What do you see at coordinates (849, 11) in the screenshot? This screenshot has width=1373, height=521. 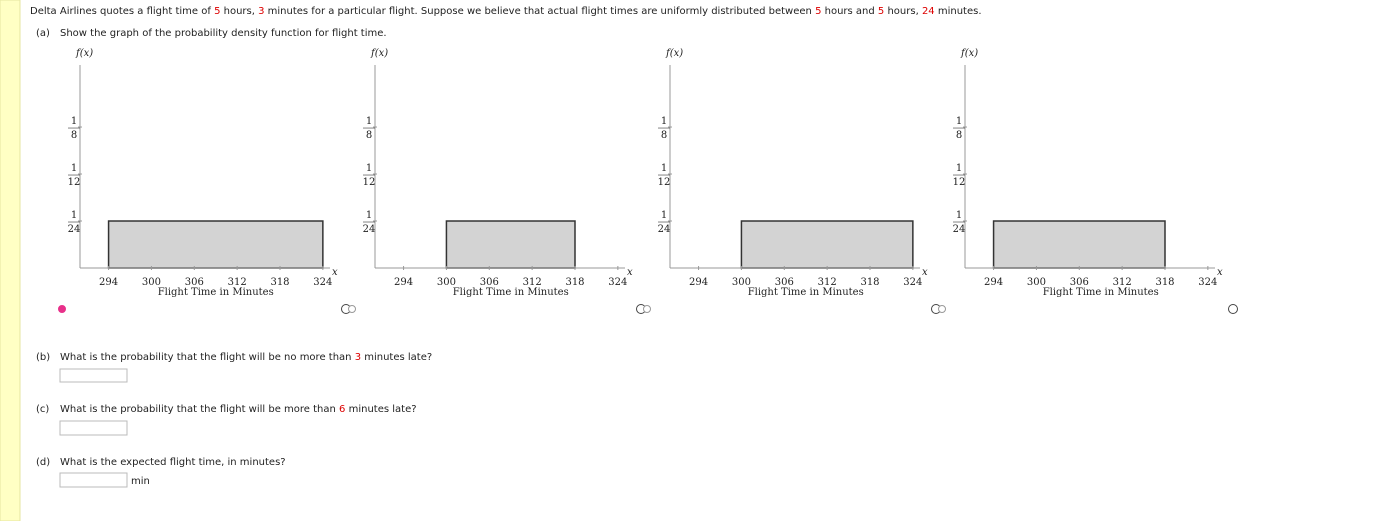 I see `text-segment: hours and` at bounding box center [849, 11].